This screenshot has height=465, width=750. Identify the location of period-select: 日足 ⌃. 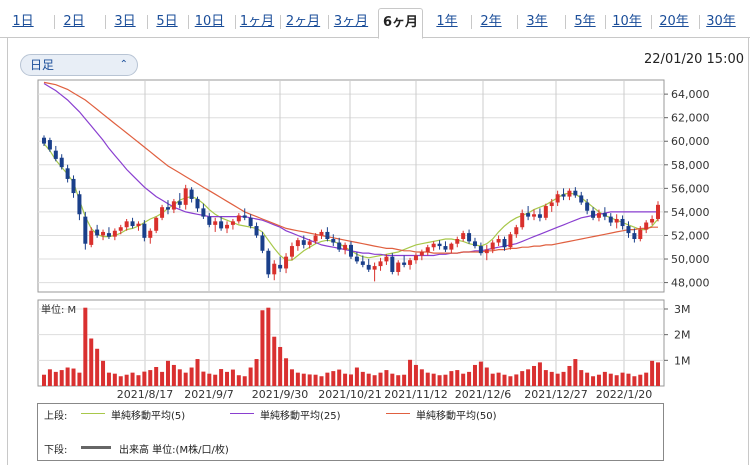
(79, 65).